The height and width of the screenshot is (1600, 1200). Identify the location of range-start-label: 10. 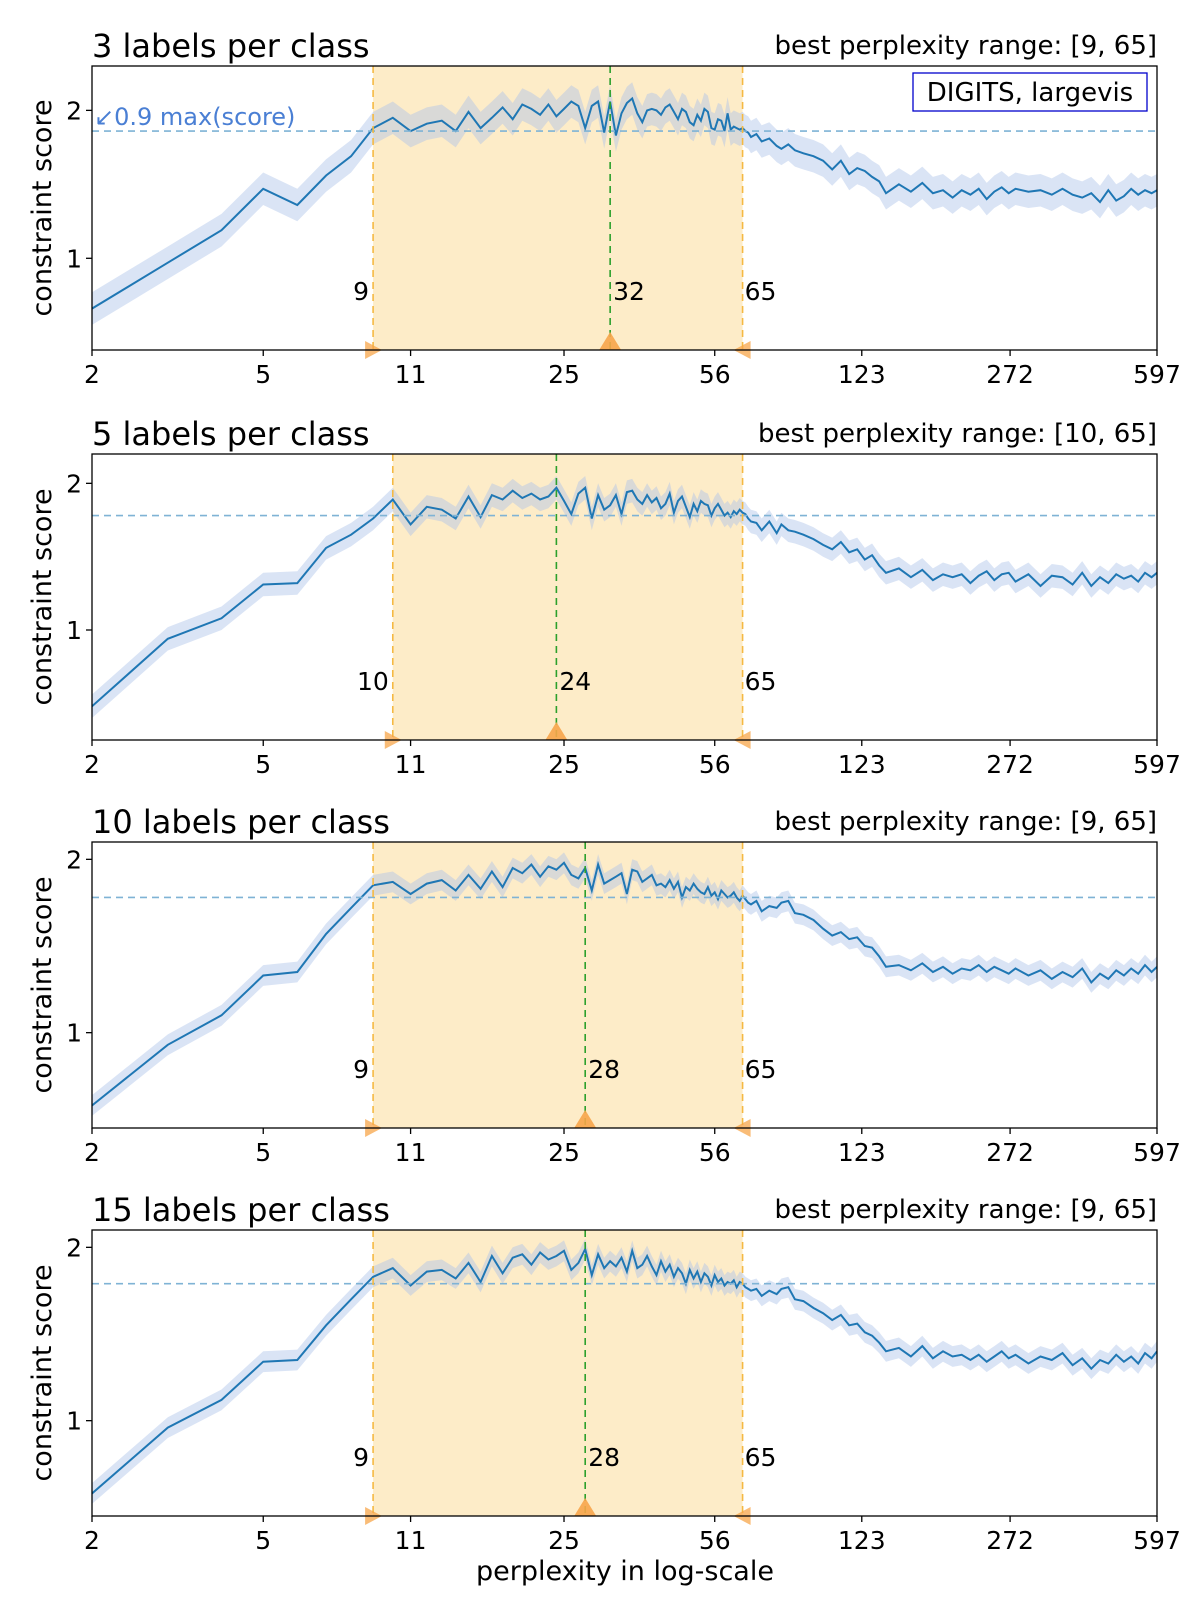
(373, 681).